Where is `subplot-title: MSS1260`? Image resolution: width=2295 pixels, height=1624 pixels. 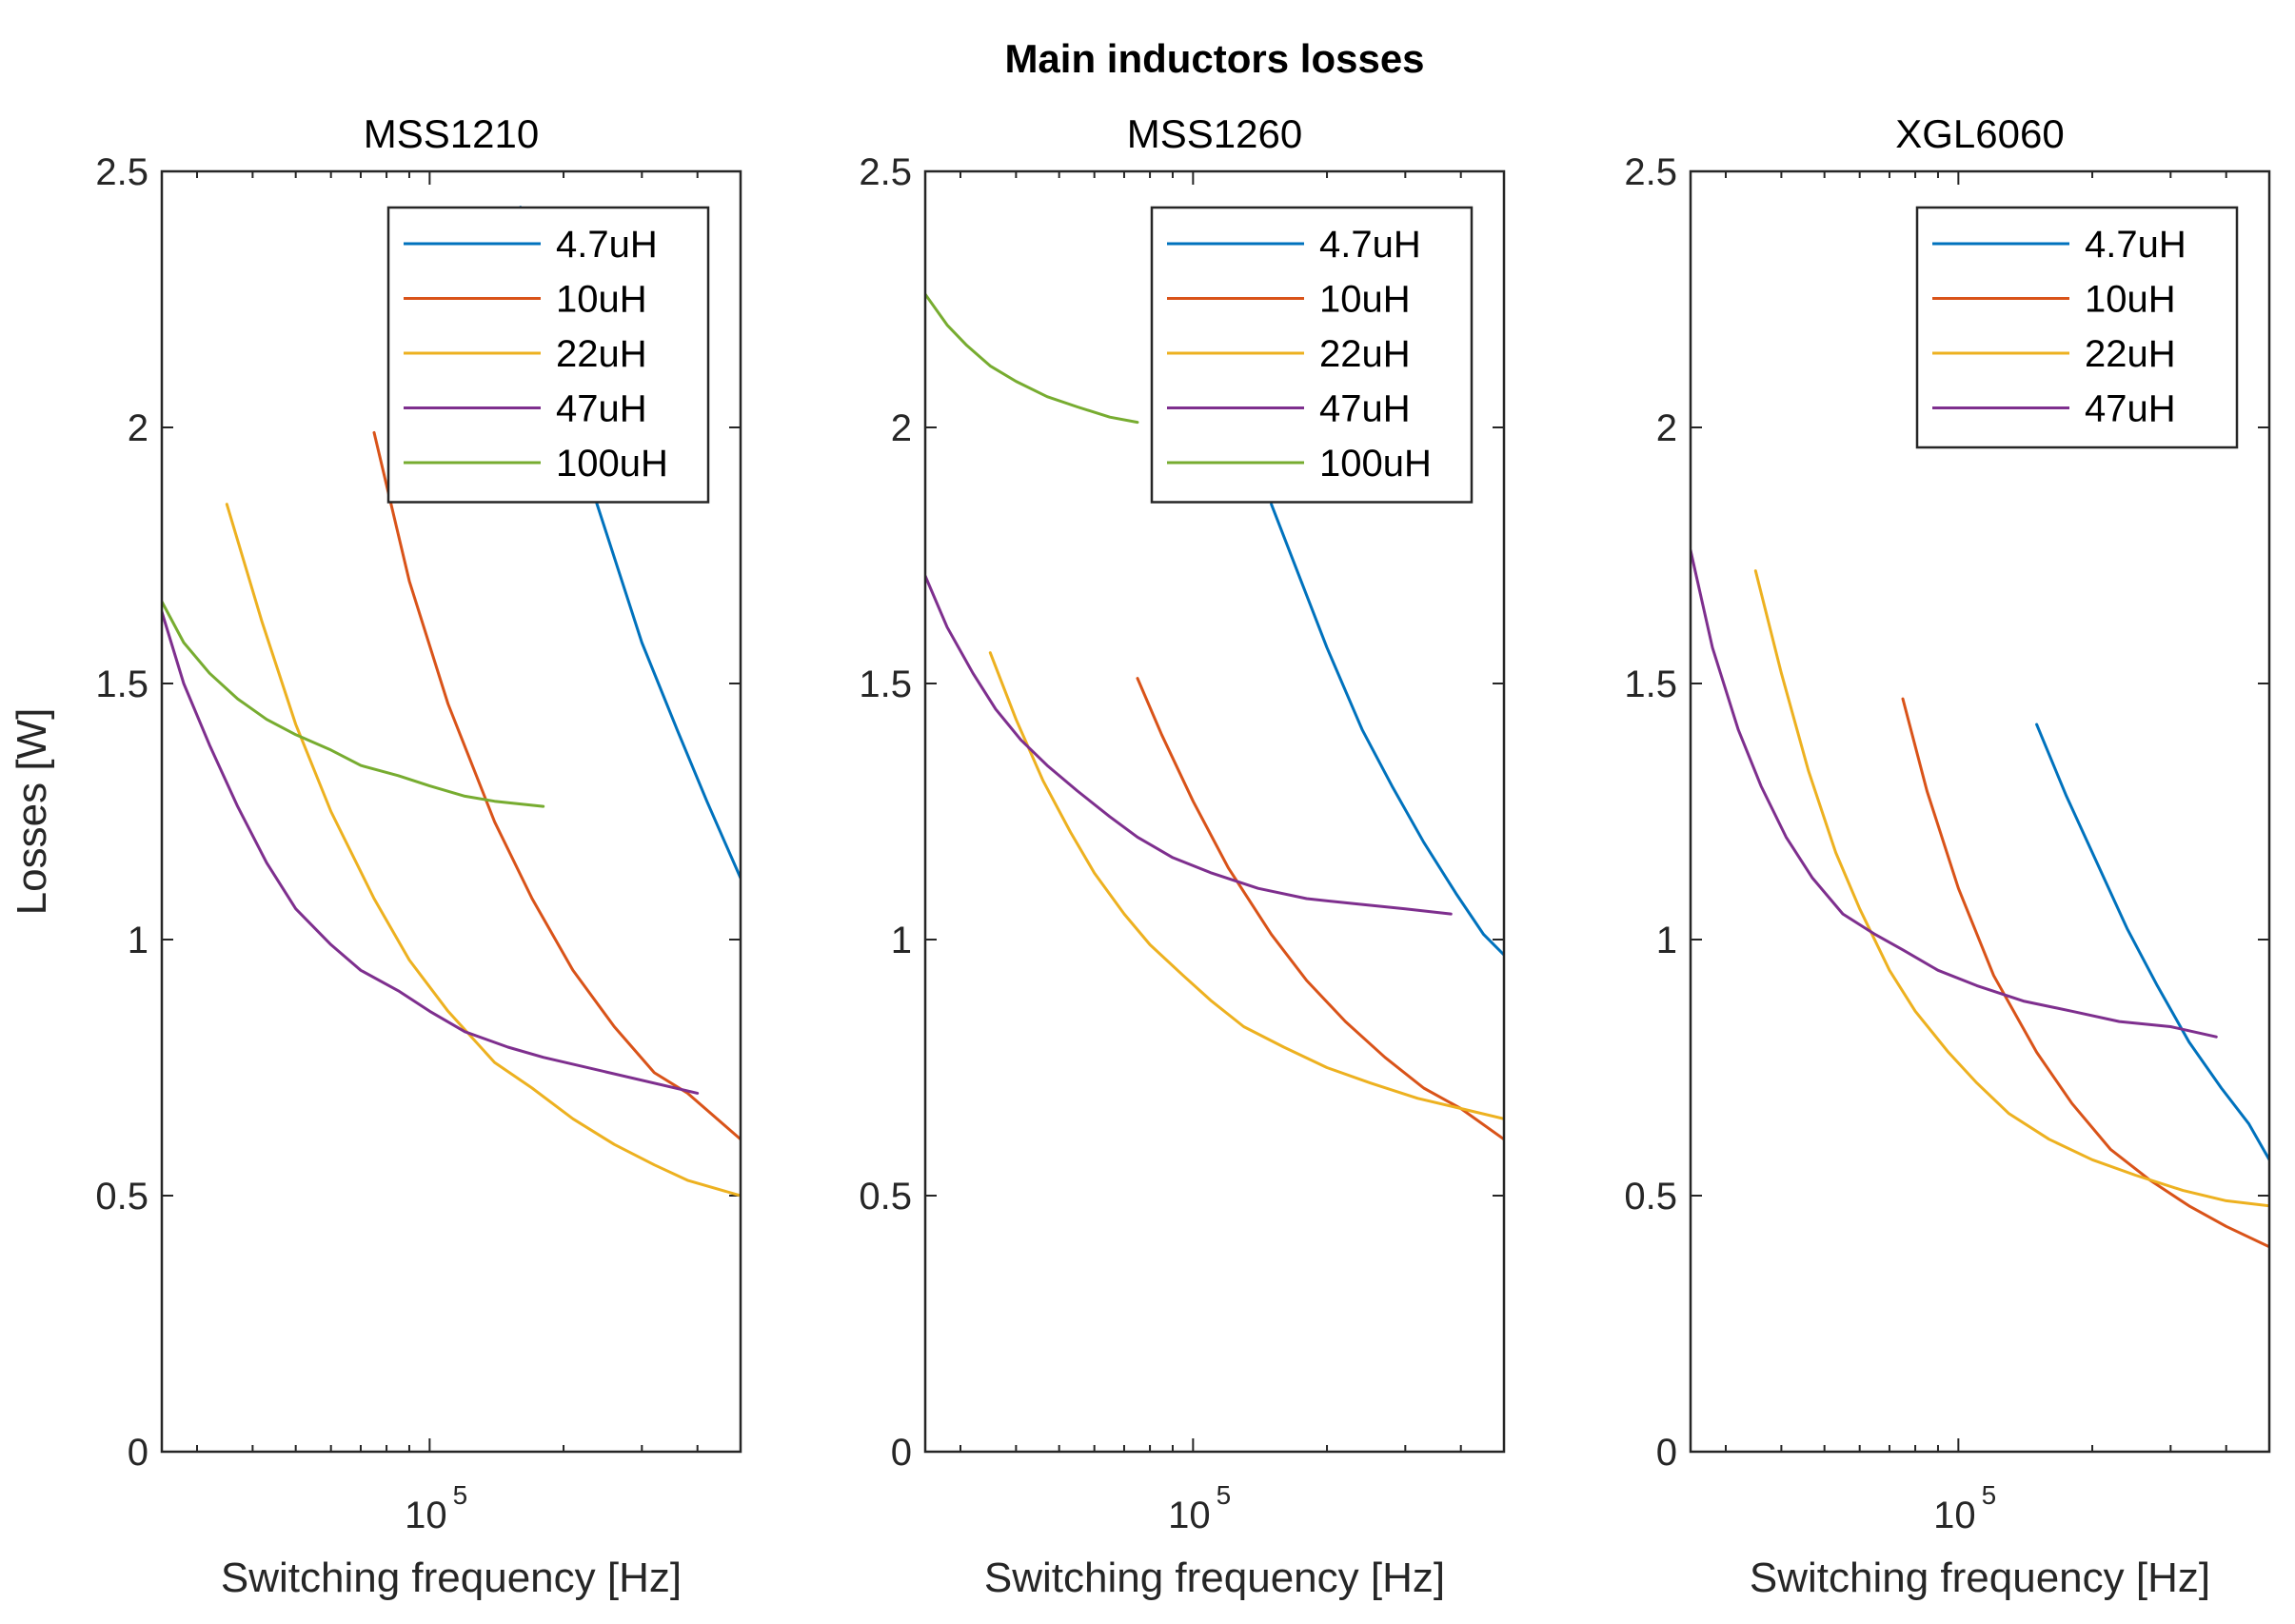 subplot-title: MSS1260 is located at coordinates (1214, 133).